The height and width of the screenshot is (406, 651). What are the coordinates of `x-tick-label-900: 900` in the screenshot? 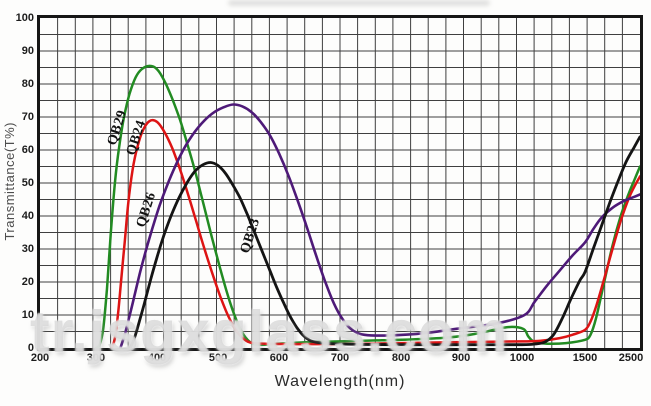 It's located at (461, 358).